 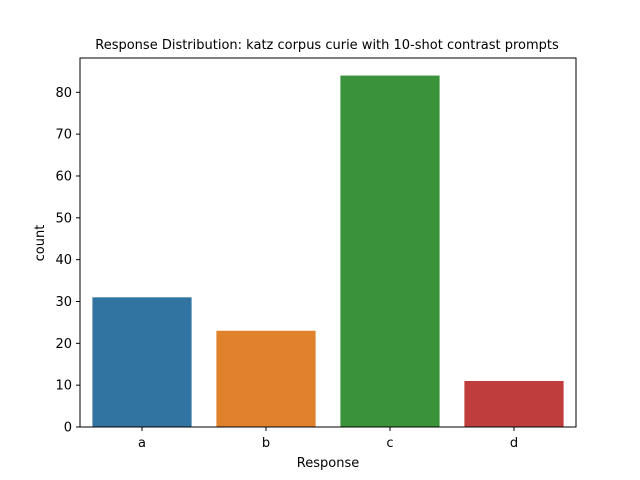 What do you see at coordinates (63, 302) in the screenshot?
I see `y-tick-label: 30` at bounding box center [63, 302].